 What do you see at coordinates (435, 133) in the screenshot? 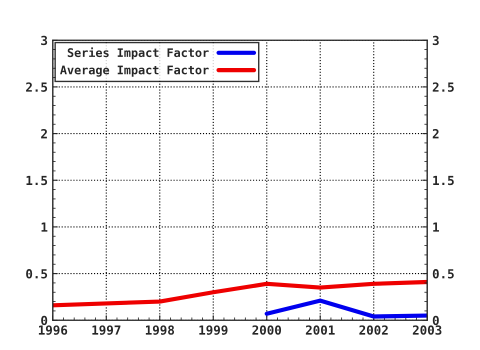
I see `y2-tick-label: 2` at bounding box center [435, 133].